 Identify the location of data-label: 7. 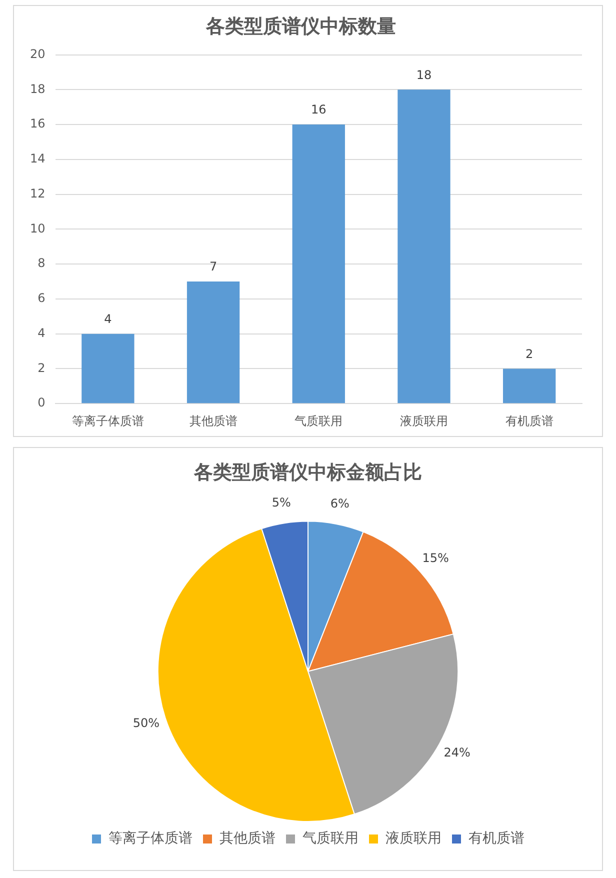
(213, 267).